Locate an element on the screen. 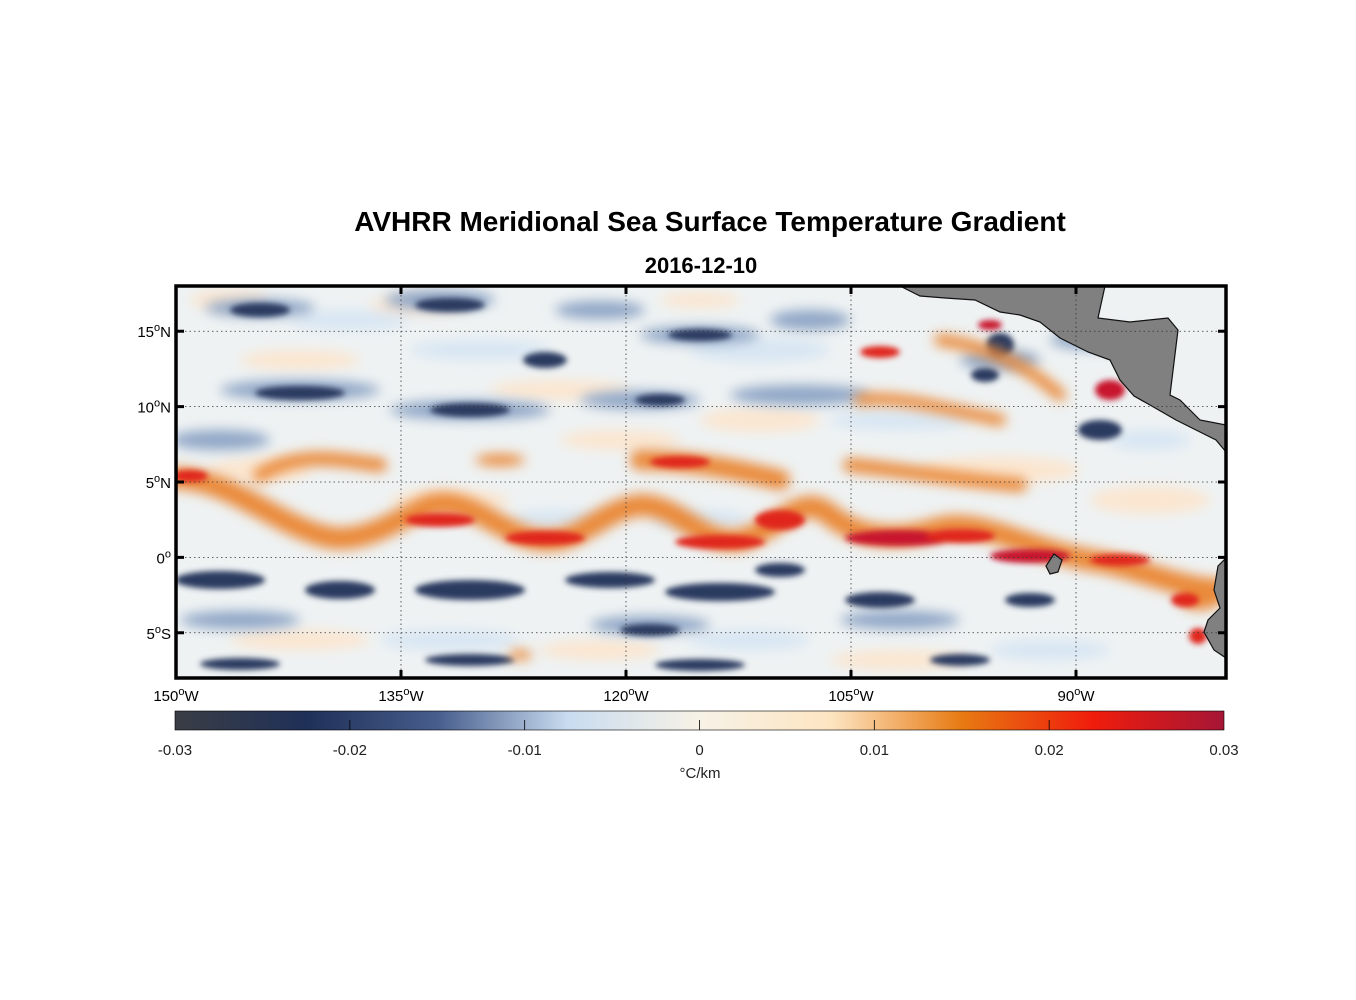 The image size is (1356, 1000). lat-tick-labels: 15oN 10oN 5oN 0o 5oS is located at coordinates (154, 482).